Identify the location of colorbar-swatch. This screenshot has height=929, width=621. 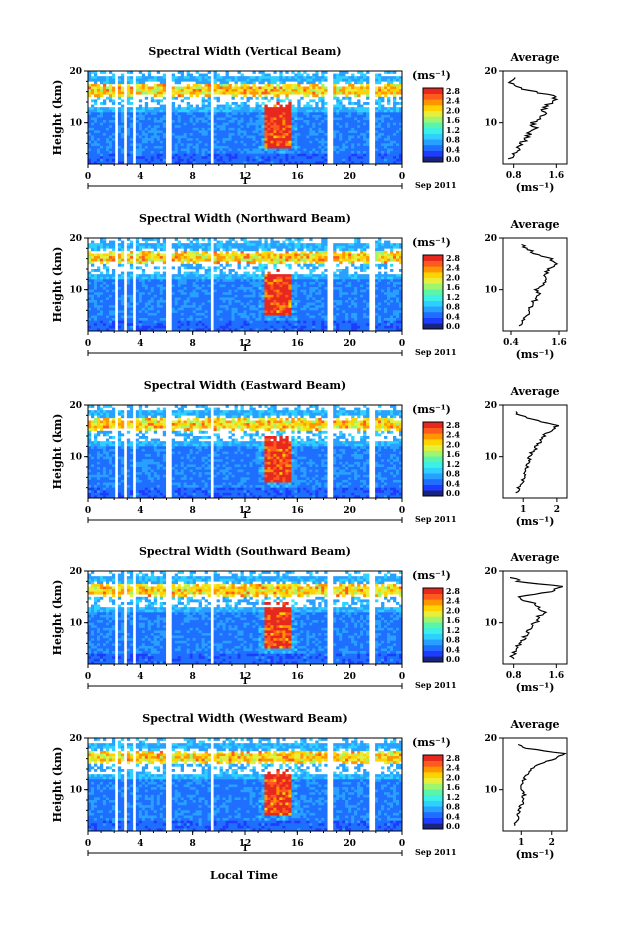
(433, 147).